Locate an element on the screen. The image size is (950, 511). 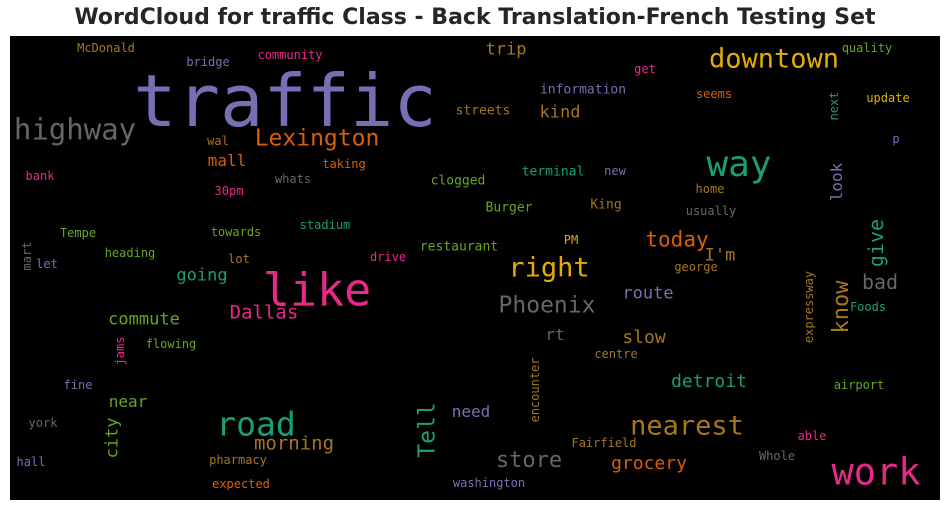
word-30pm: 30pm is located at coordinates (229, 191).